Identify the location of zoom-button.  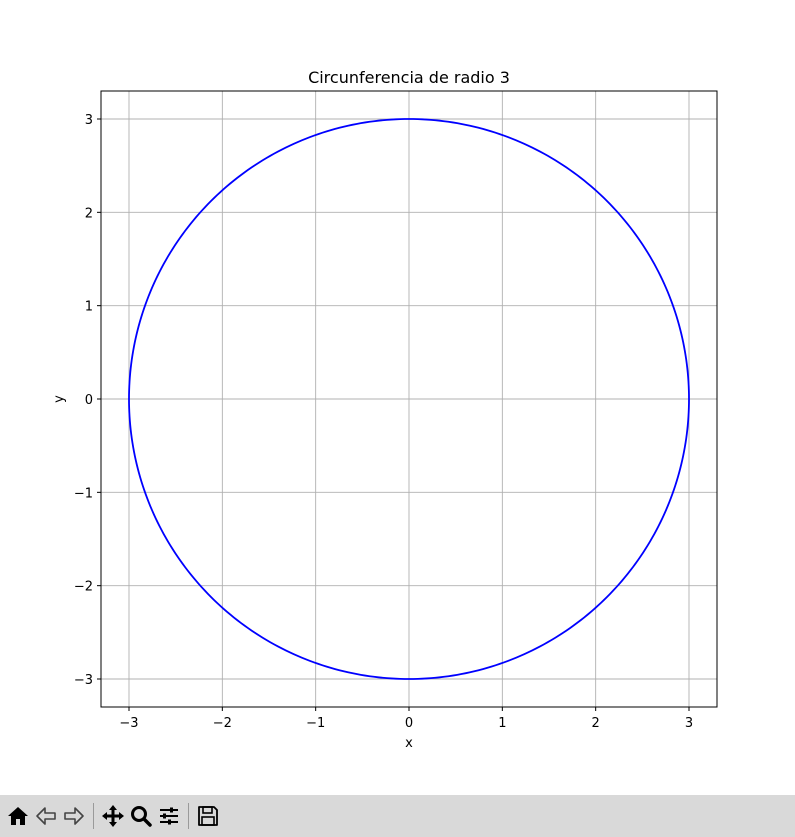
(141, 816).